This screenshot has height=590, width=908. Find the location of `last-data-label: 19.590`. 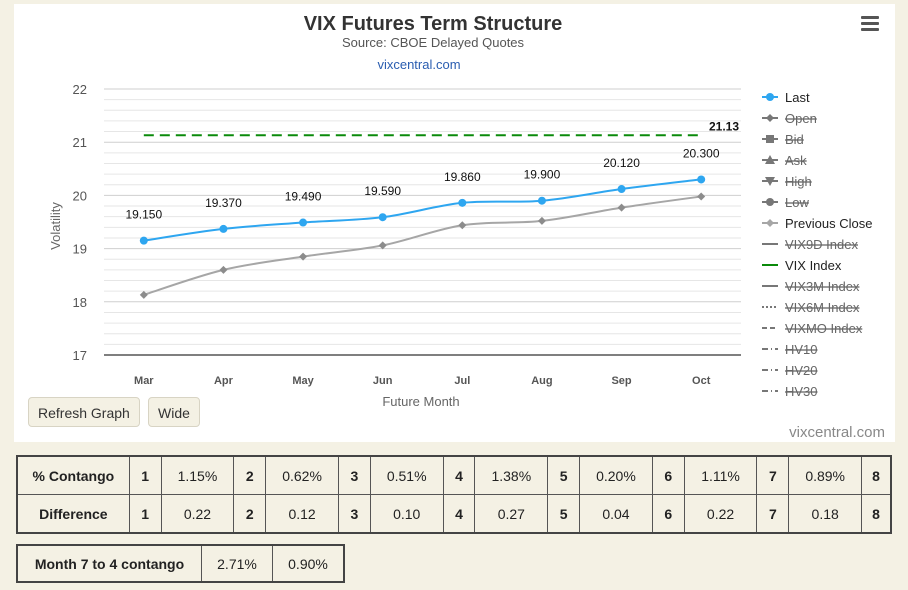

last-data-label: 19.590 is located at coordinates (382, 191).